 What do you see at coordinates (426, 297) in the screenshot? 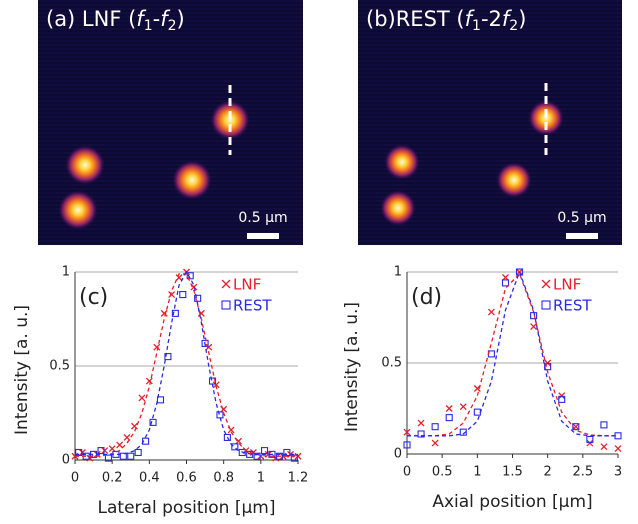
I see `panel-label: (d)` at bounding box center [426, 297].